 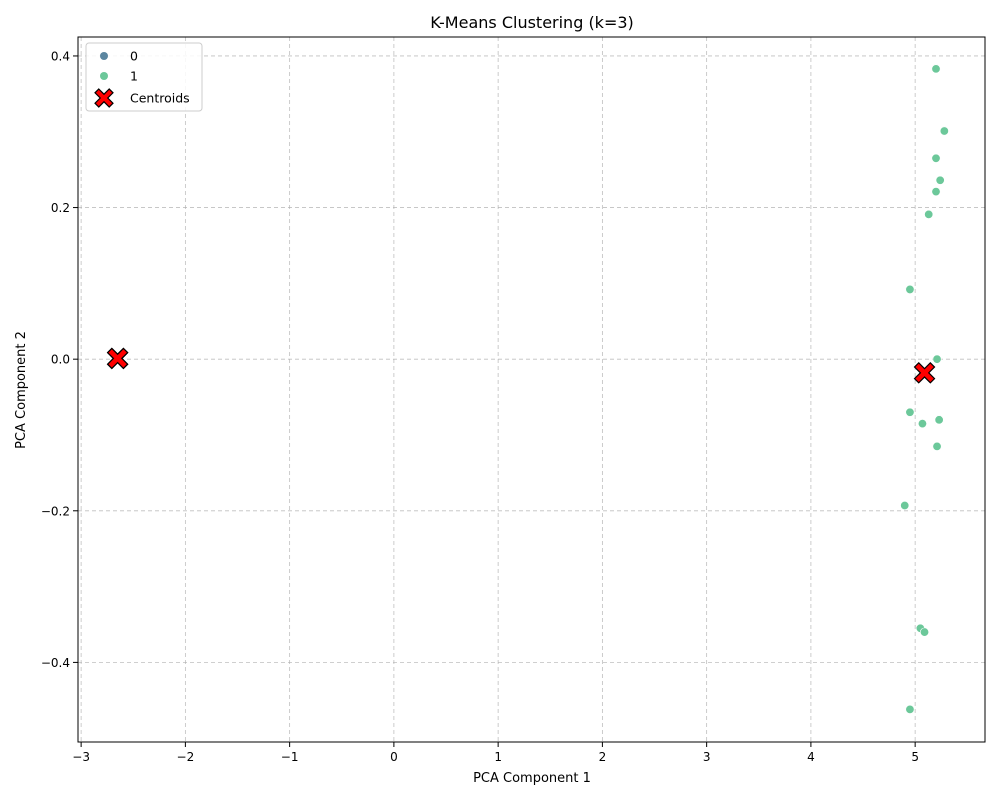 What do you see at coordinates (498, 757) in the screenshot?
I see `x-tick-label: 1` at bounding box center [498, 757].